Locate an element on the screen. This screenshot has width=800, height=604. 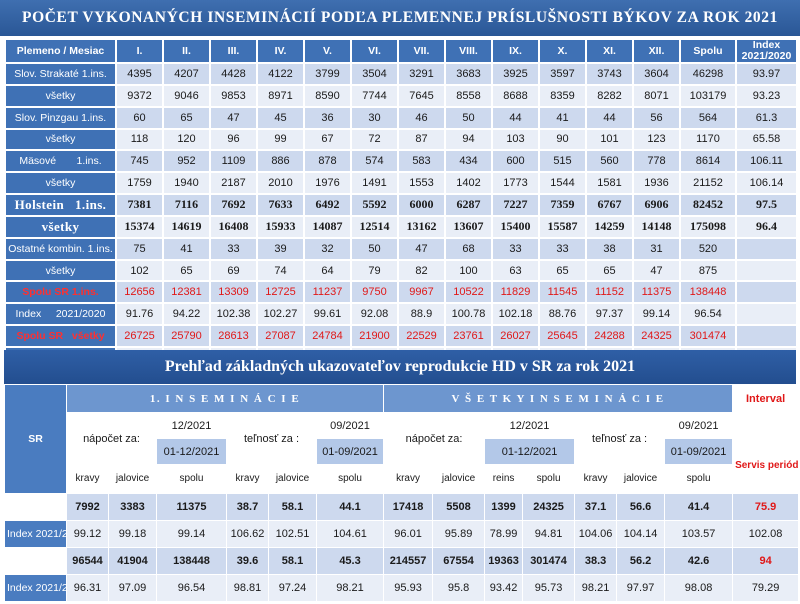
table-cell: 88.9 is located at coordinates (421, 314).